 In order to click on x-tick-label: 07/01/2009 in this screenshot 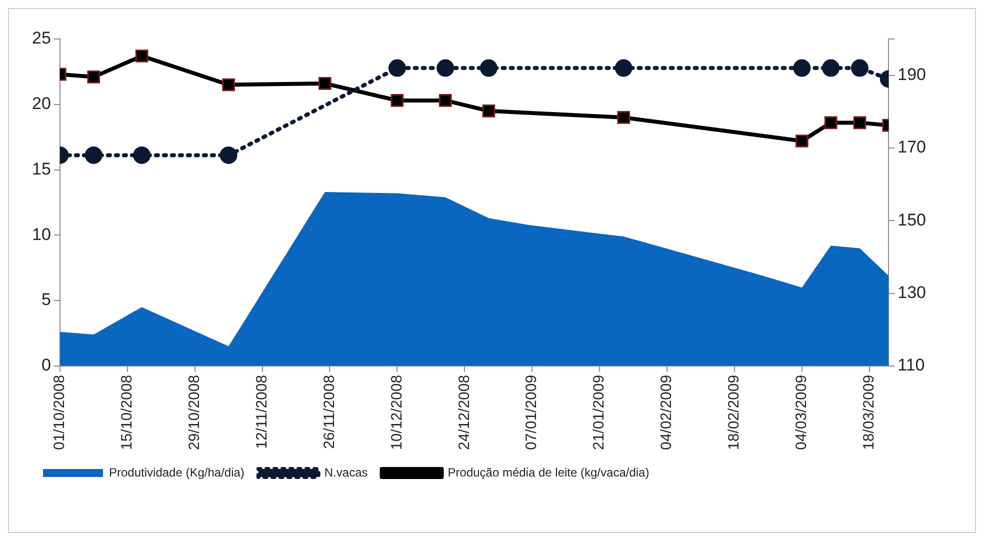, I will do `click(531, 412)`.